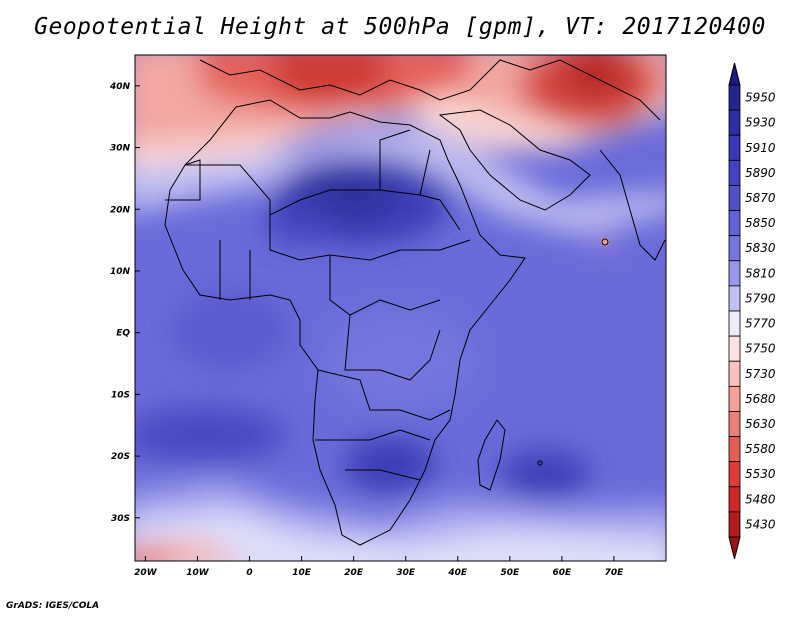 Image resolution: width=800 pixels, height=618 pixels. I want to click on grads-credit: GrADS: IGES/COLA, so click(53, 606).